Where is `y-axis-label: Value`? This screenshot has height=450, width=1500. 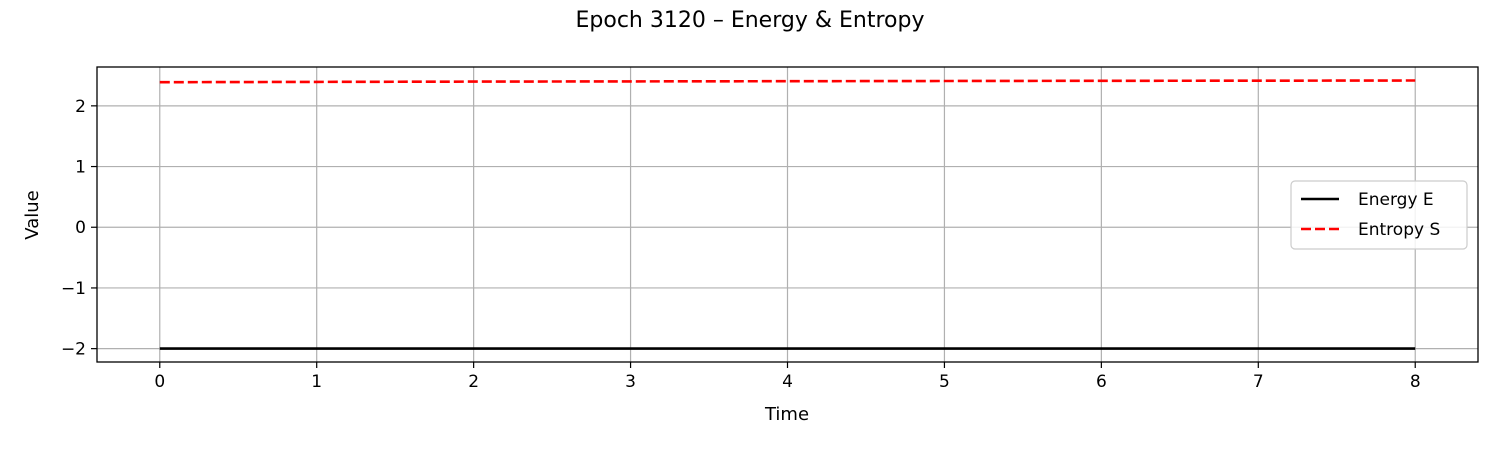 y-axis-label: Value is located at coordinates (32, 214).